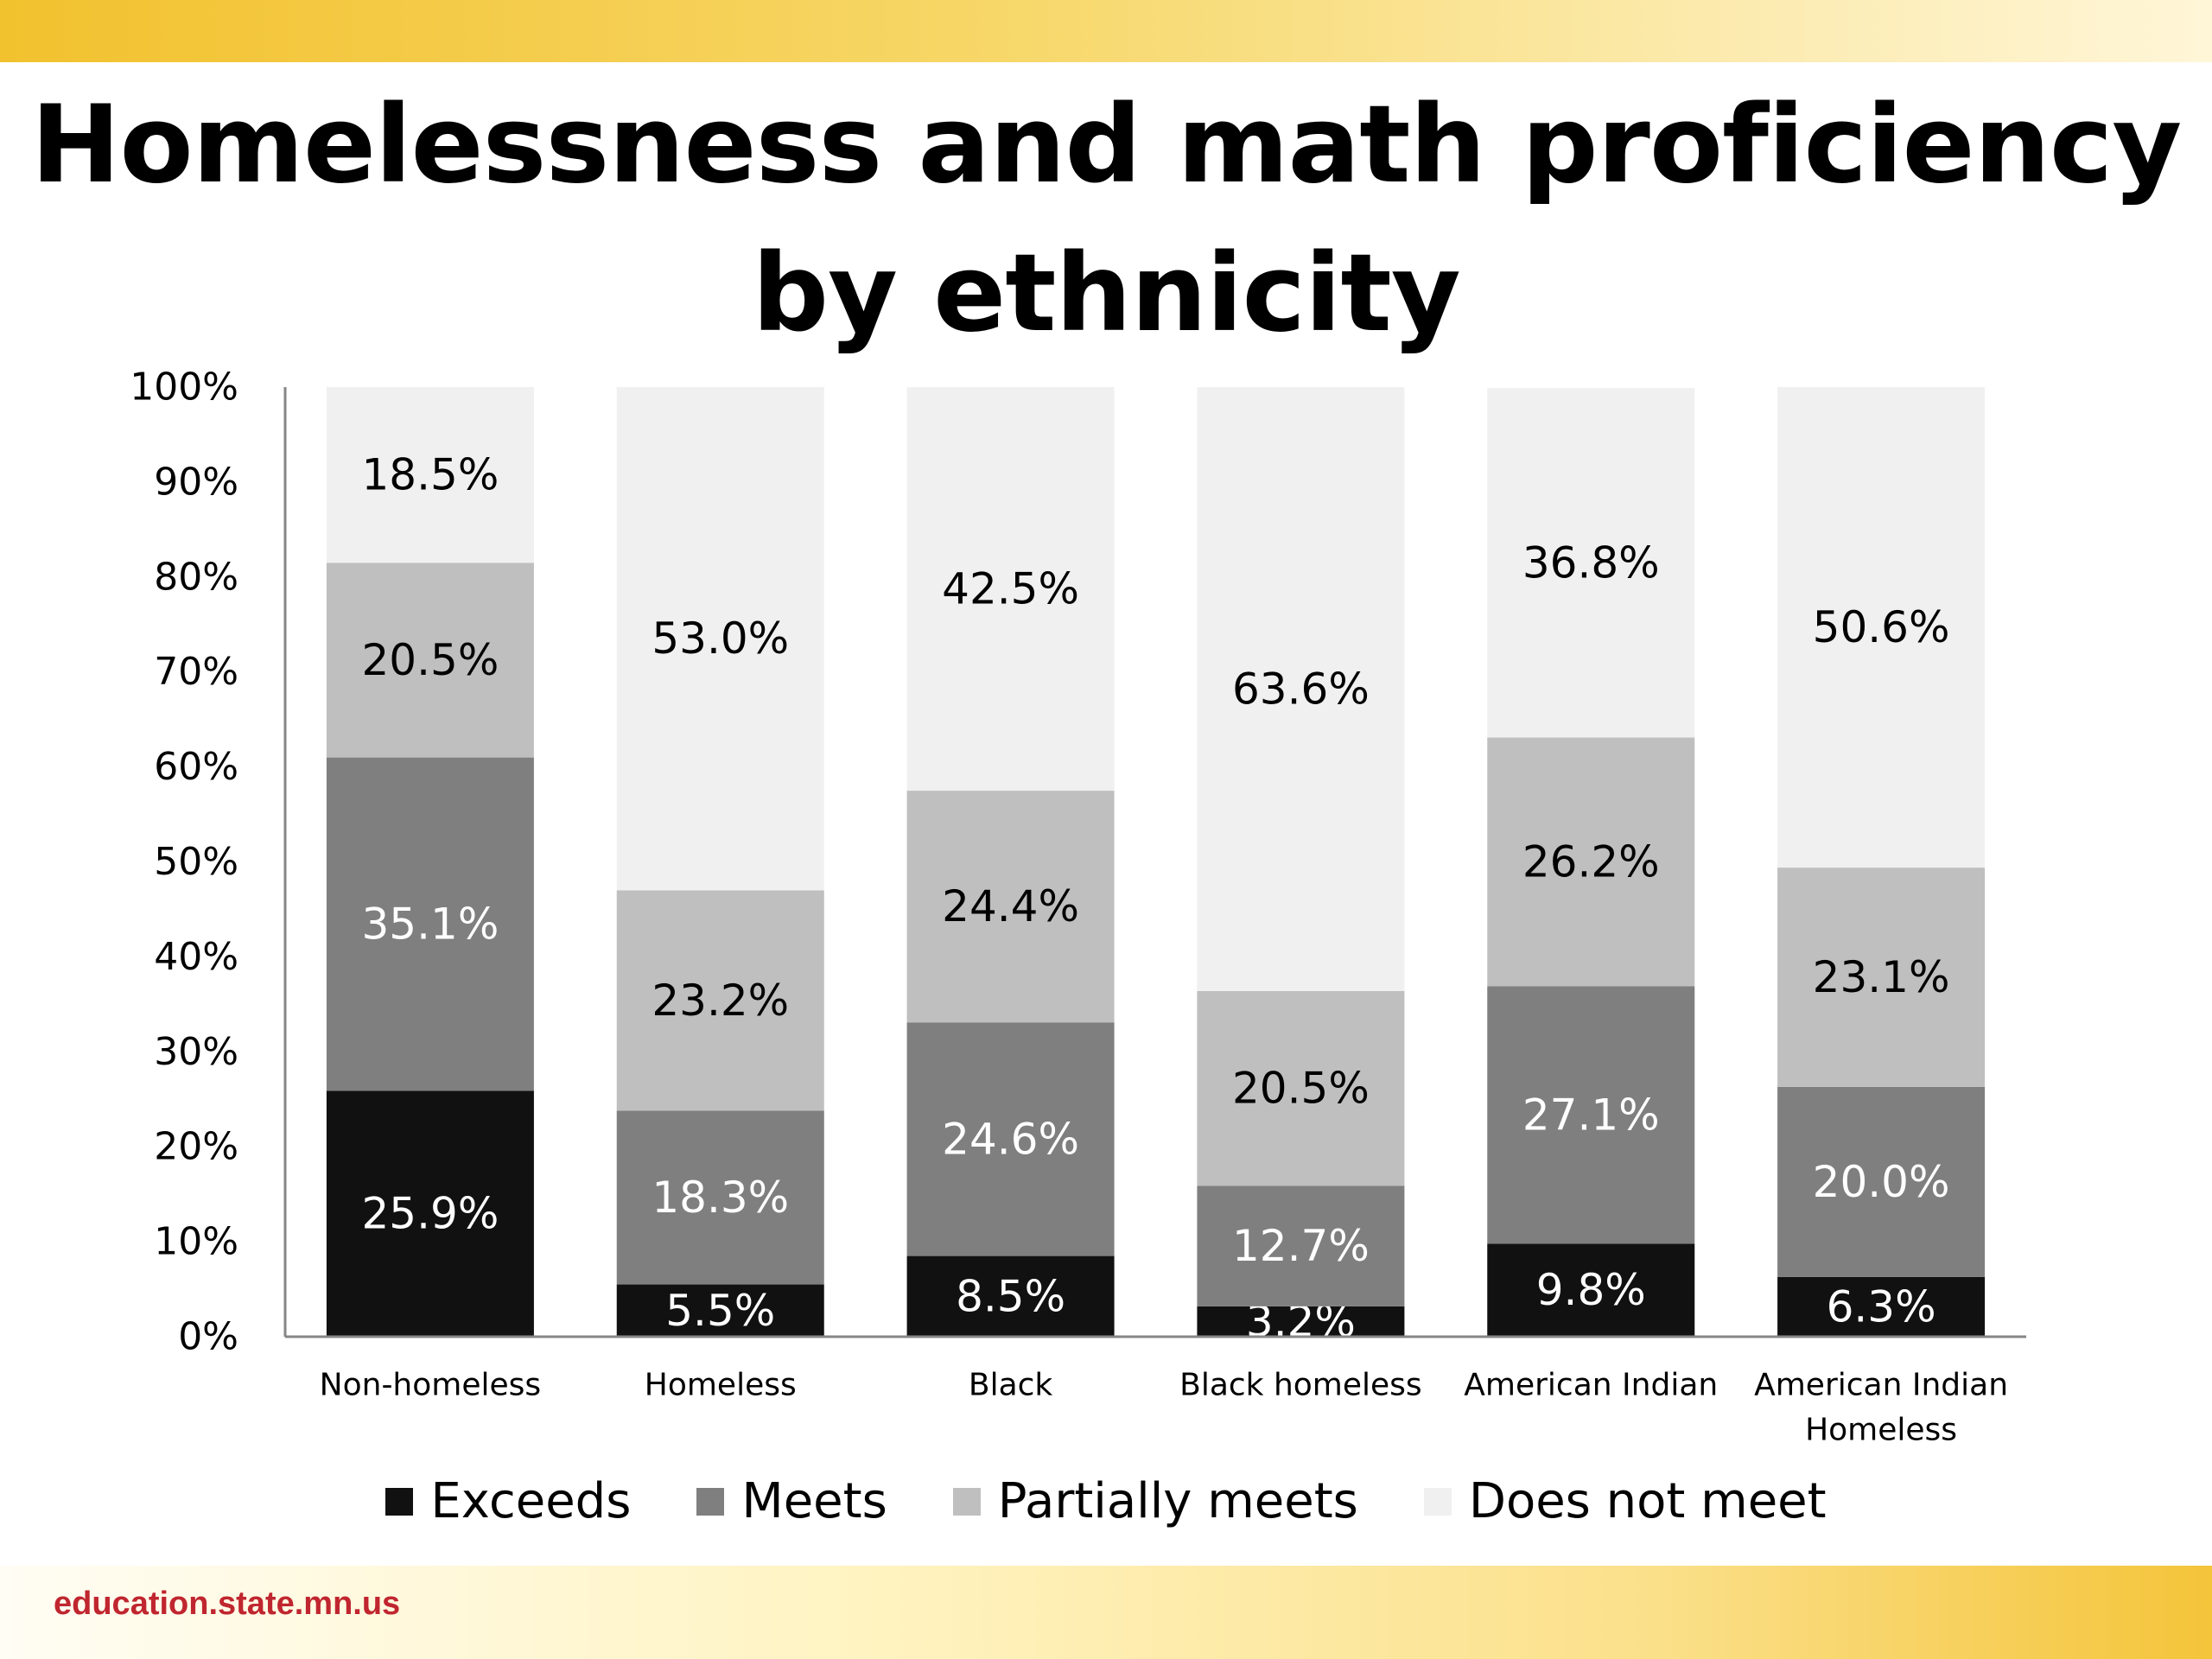  I want to click on data-label: 25.9%, so click(430, 1214).